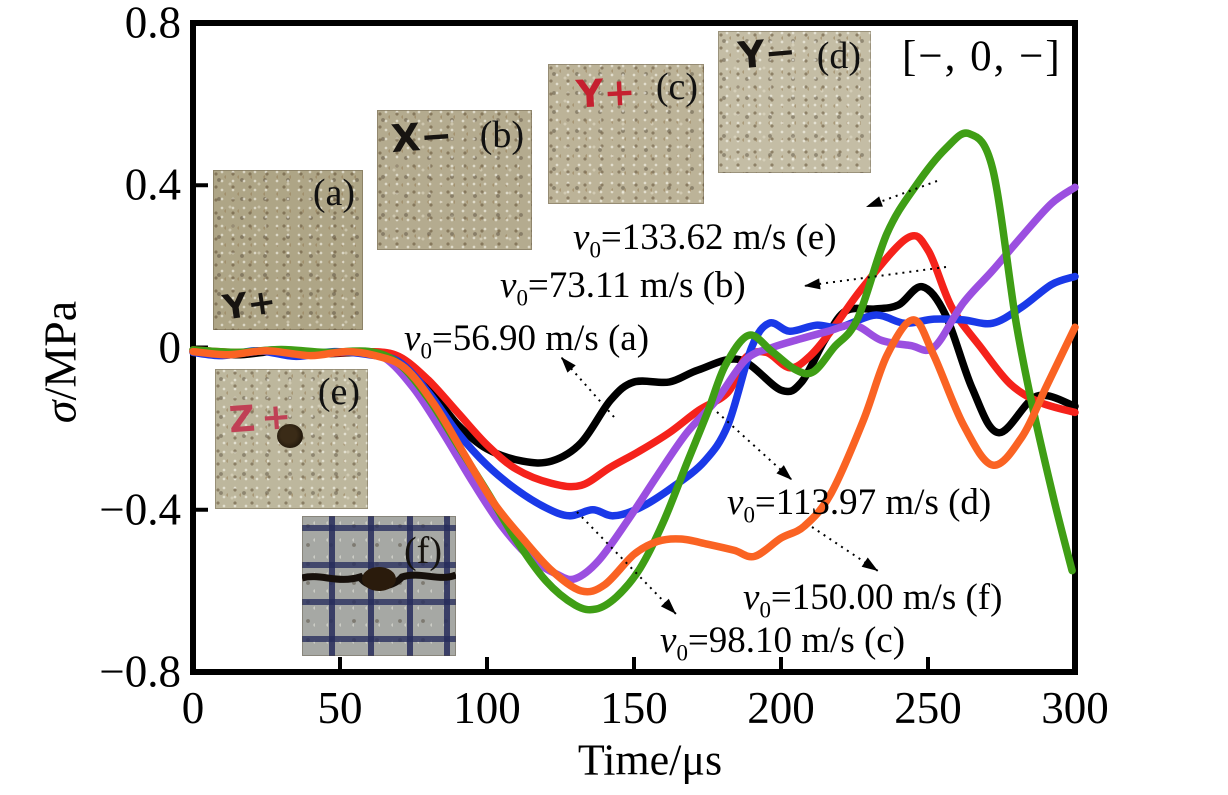 This screenshot has width=1228, height=795. I want to click on inset-photo-f: (f), so click(379, 586).